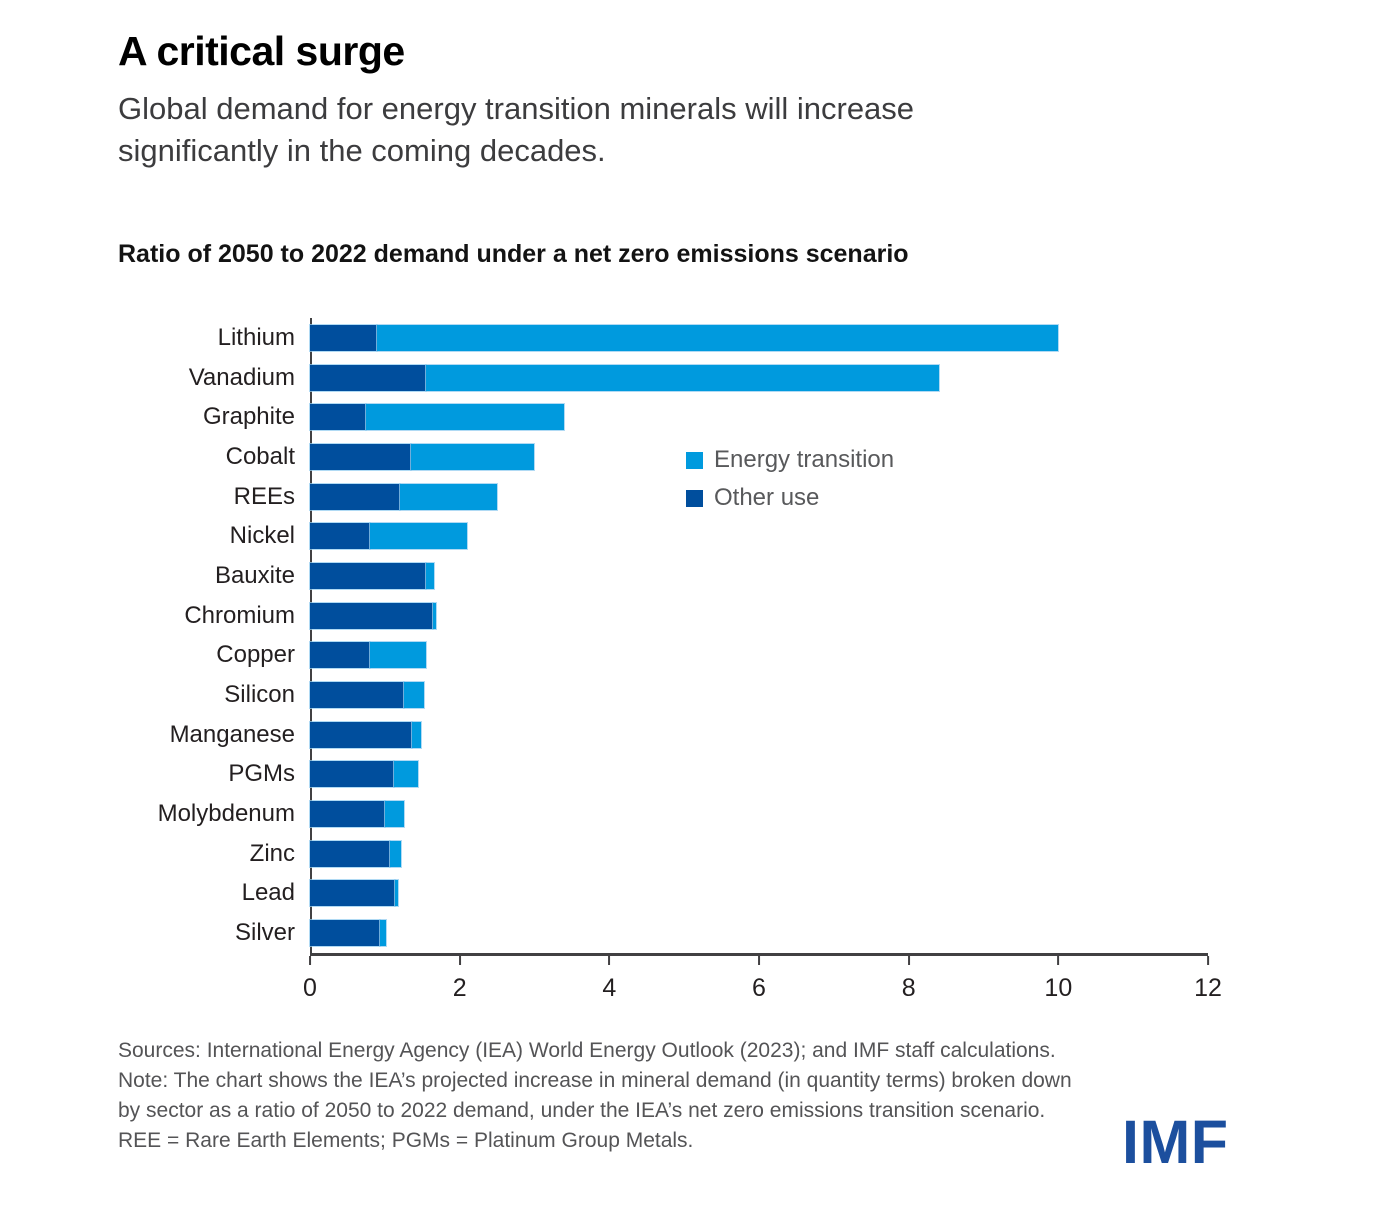  I want to click on category-label: Chromium, so click(239, 615).